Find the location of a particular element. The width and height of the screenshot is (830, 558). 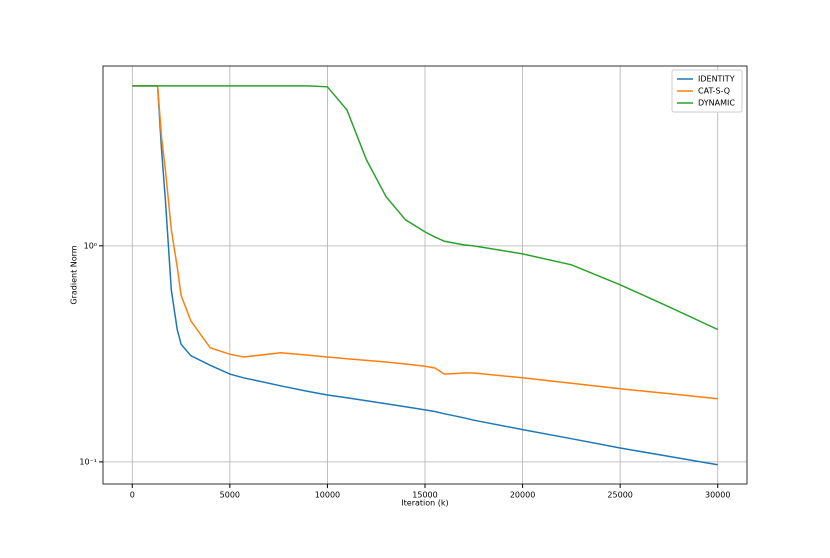

x-tick-label: 20000 is located at coordinates (522, 495).